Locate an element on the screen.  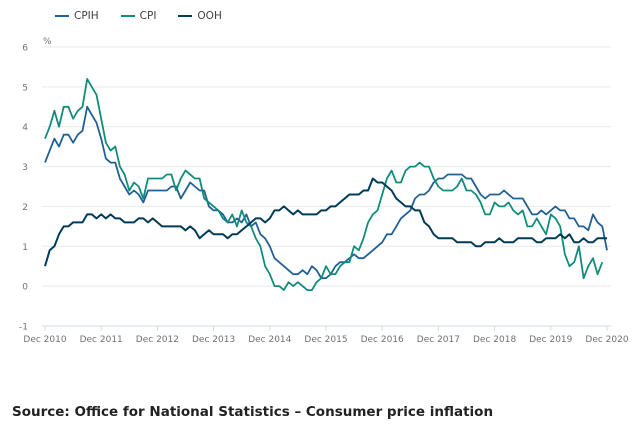
legend-label-cpih: CPIH is located at coordinates (86, 16).